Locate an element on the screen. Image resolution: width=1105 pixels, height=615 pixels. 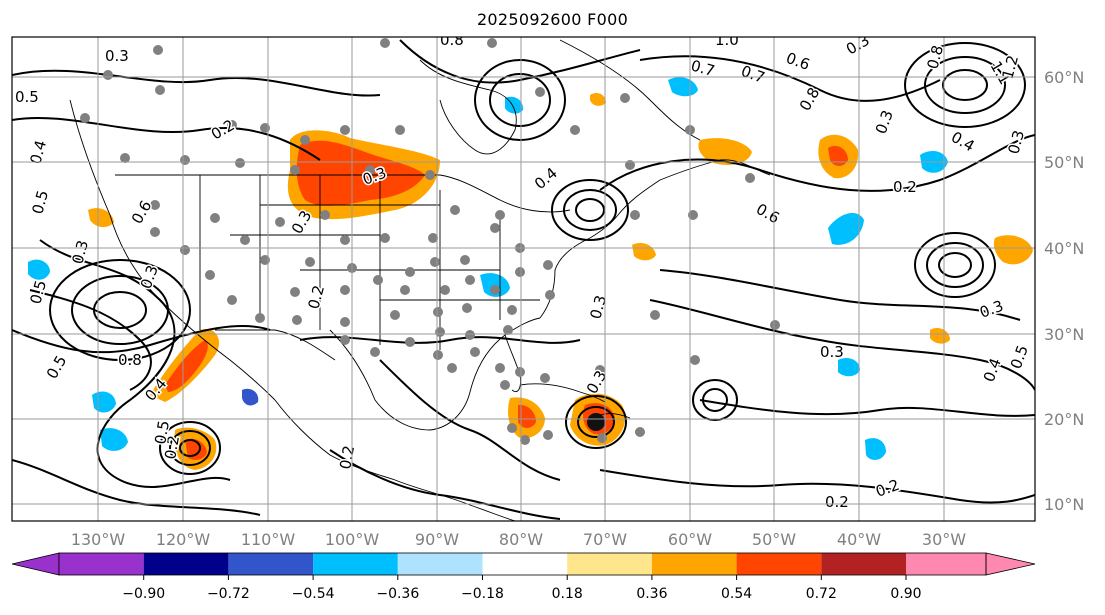
lon-label: 60°W is located at coordinates (690, 539).